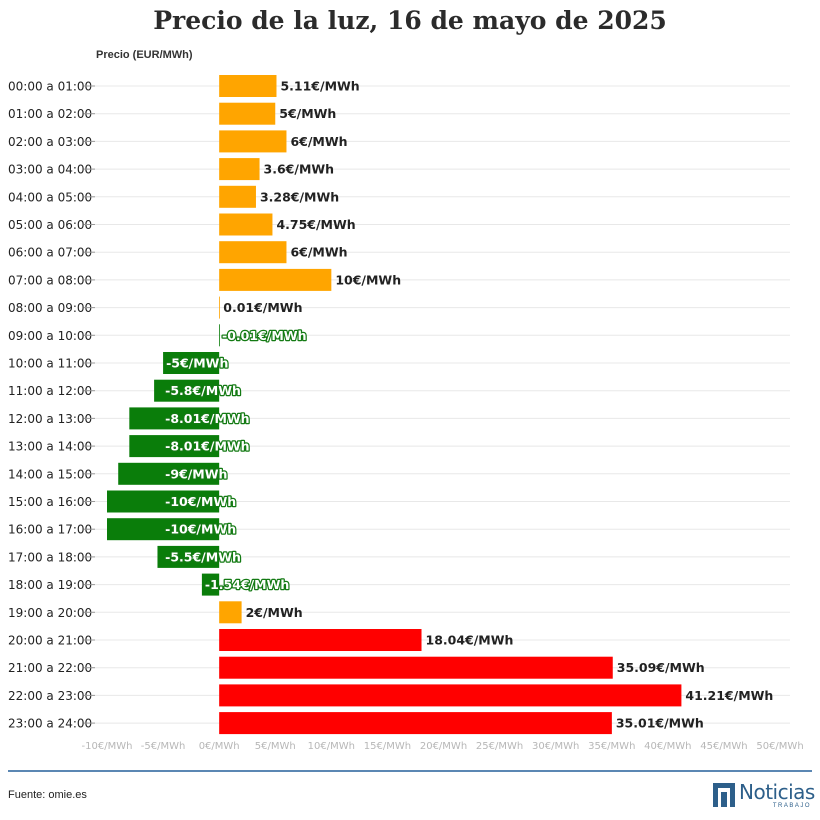  I want to click on value-label: 3.6€/MWh, so click(299, 169).